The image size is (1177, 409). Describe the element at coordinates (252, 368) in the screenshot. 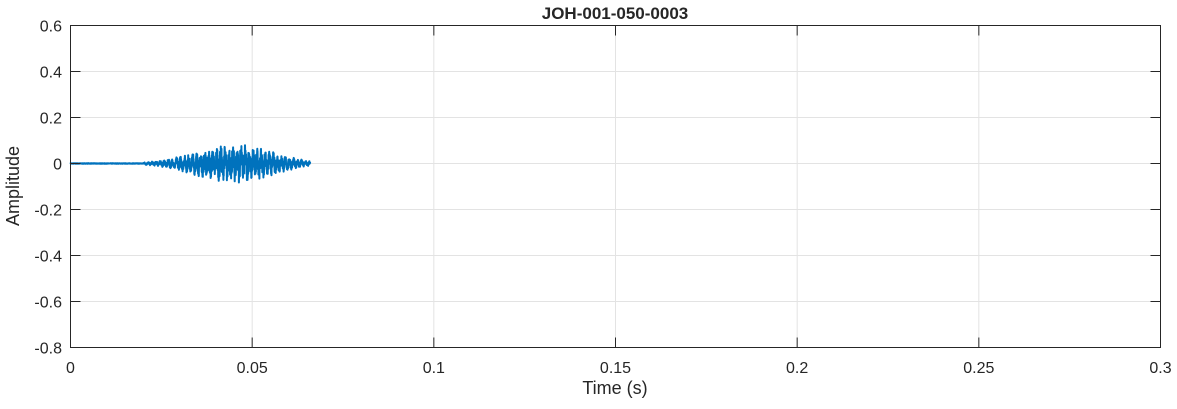

I see `x-tick-label: 0.05` at that location.